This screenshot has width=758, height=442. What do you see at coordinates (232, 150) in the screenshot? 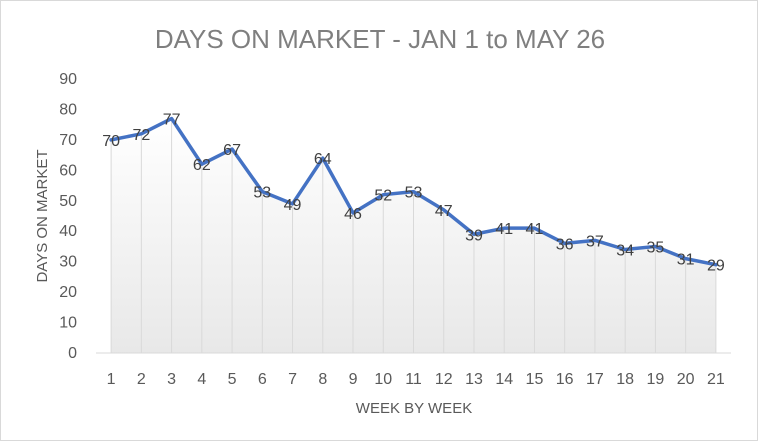
I see `data-label: 67` at bounding box center [232, 150].